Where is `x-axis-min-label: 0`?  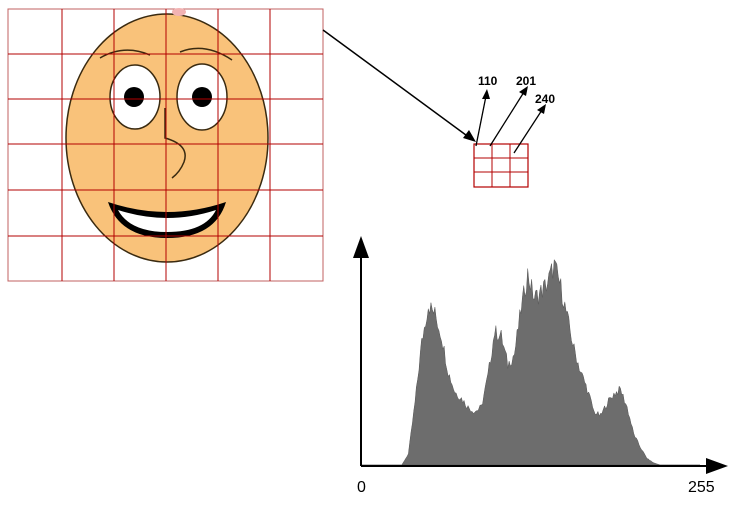
x-axis-min-label: 0 is located at coordinates (361, 487).